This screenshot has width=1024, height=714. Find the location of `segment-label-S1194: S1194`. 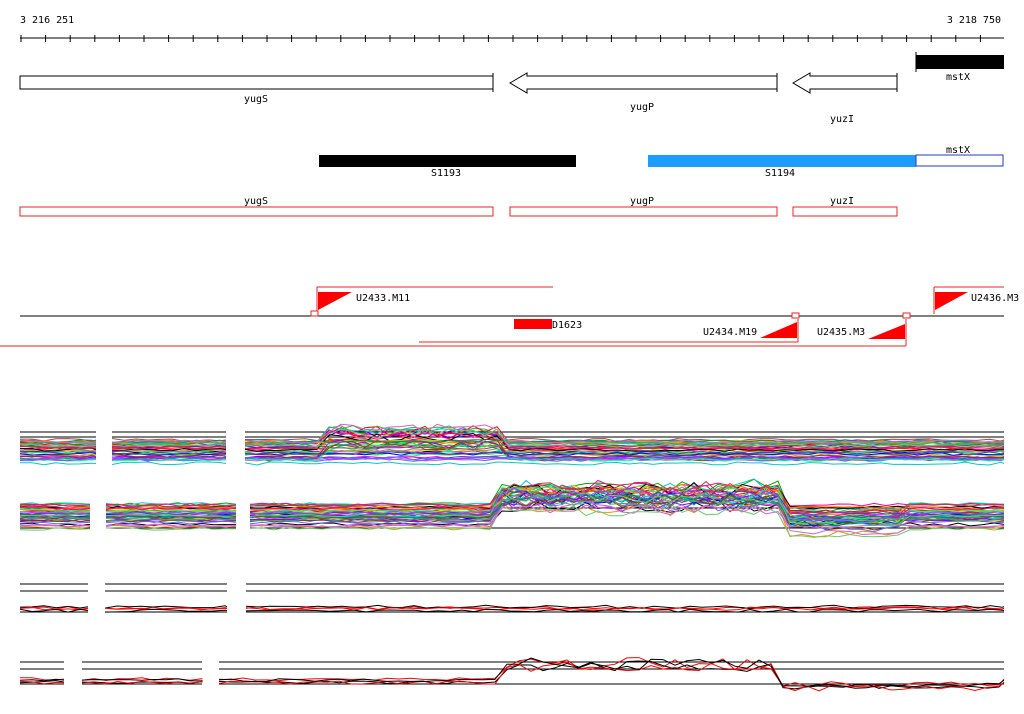

segment-label-S1194: S1194 is located at coordinates (780, 173).